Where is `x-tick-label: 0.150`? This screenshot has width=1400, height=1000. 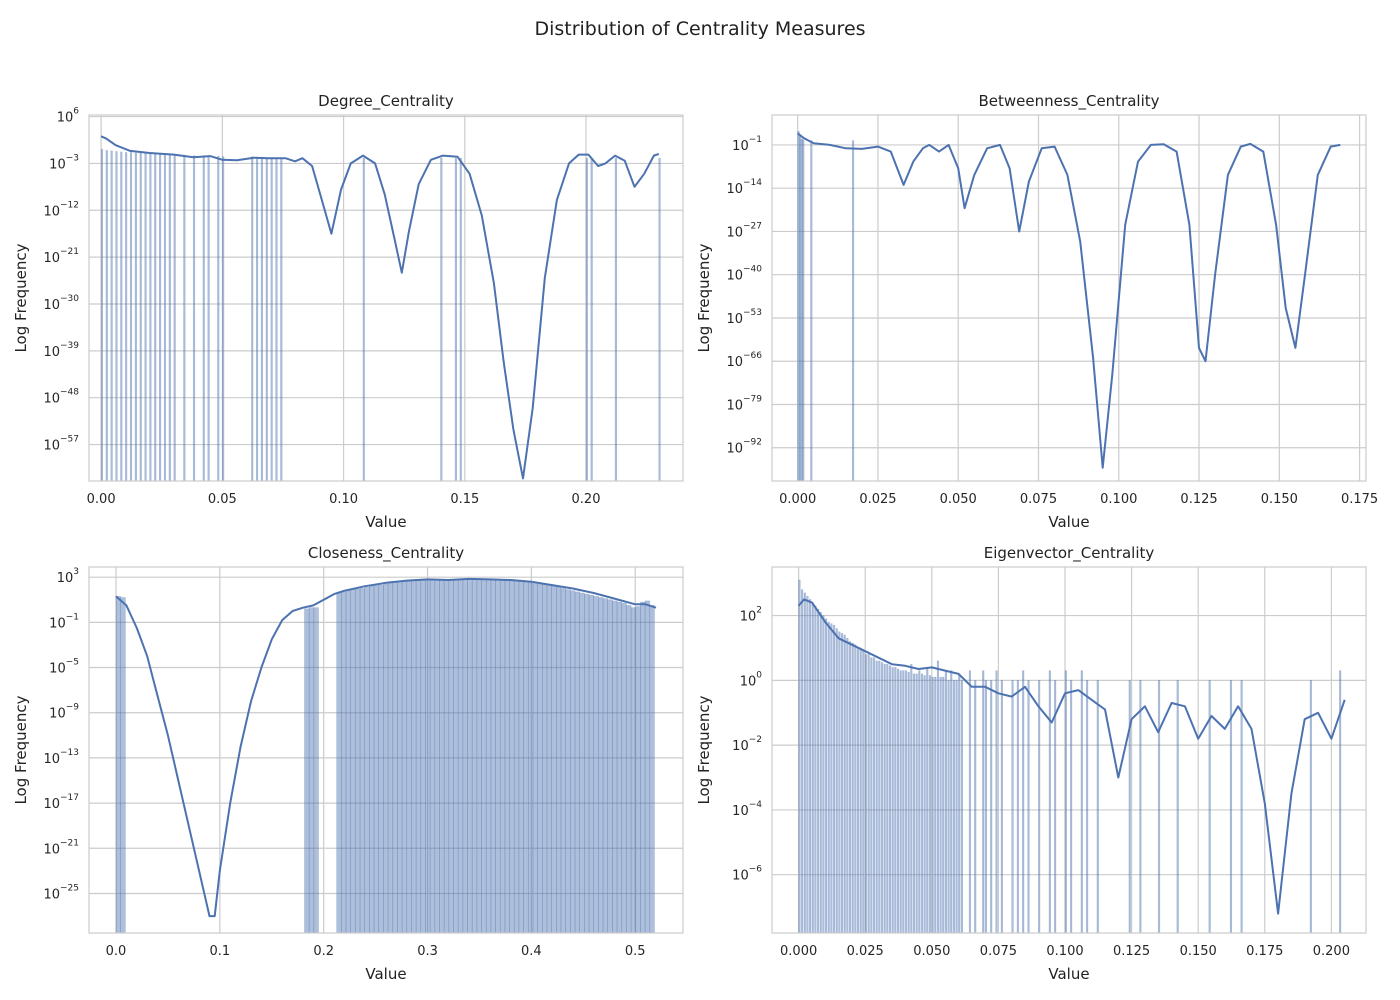
x-tick-label: 0.150 is located at coordinates (1198, 951).